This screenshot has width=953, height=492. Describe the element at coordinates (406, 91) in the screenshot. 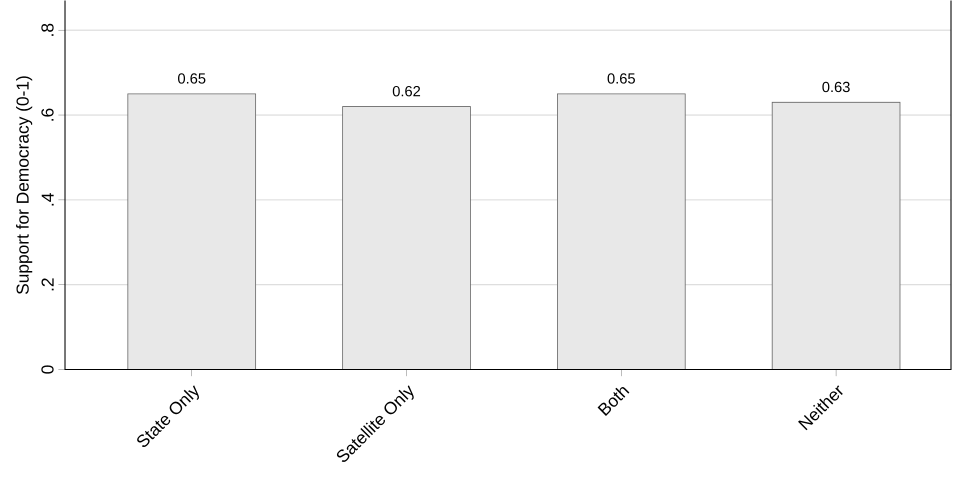

I see `data-label: 0.62` at that location.